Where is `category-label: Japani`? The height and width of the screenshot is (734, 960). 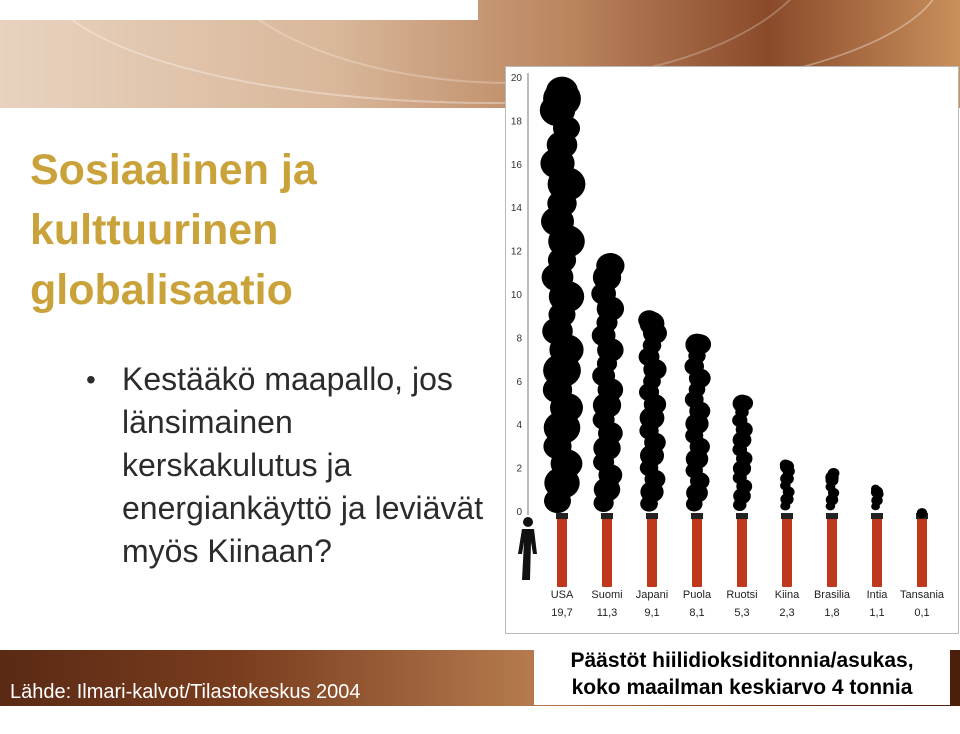 category-label: Japani is located at coordinates (652, 595).